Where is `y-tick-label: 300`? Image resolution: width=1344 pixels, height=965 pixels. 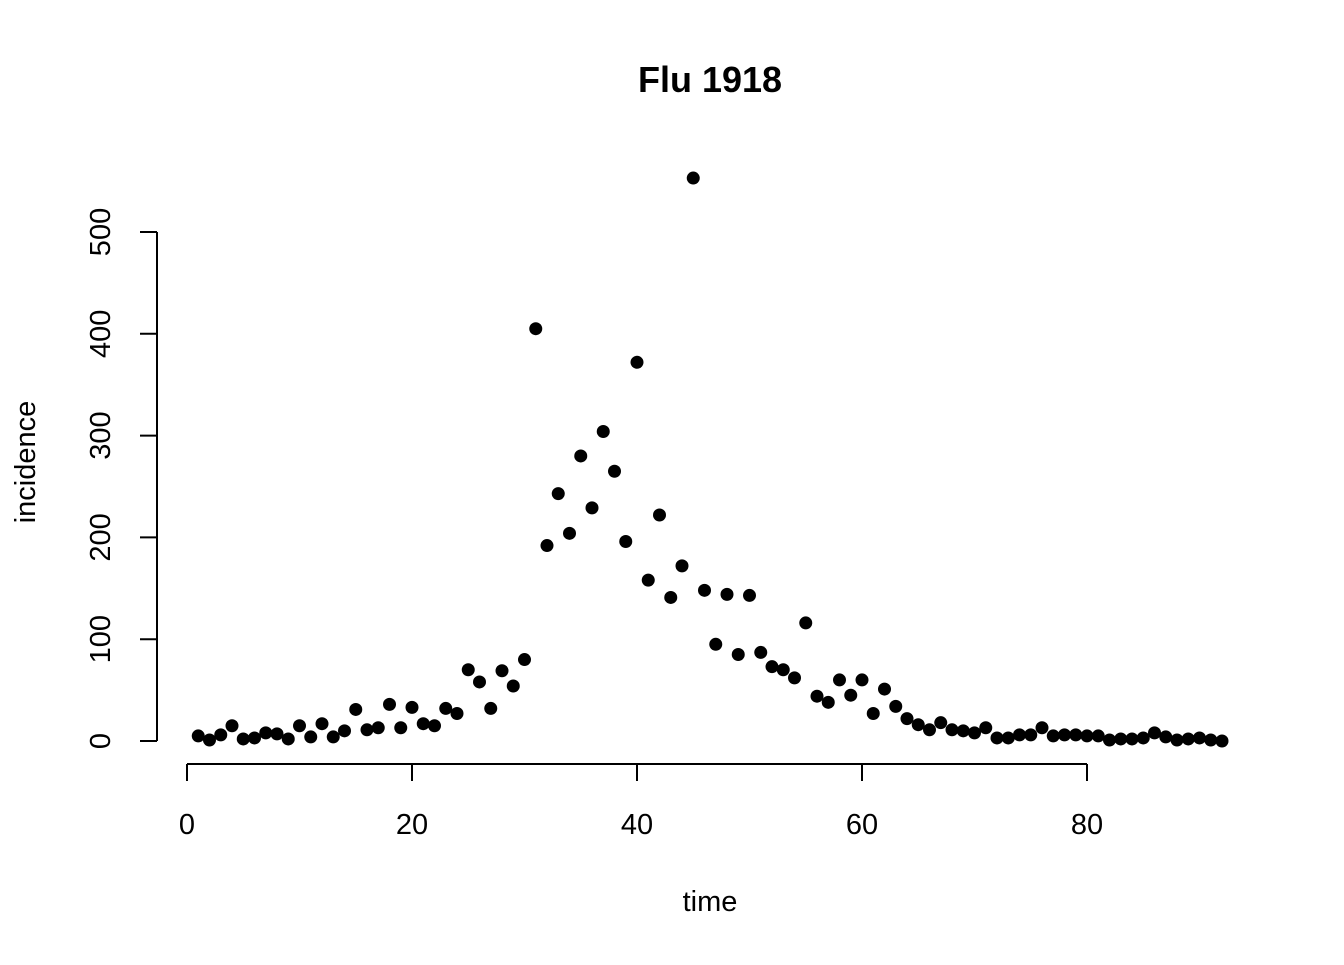 y-tick-label: 300 is located at coordinates (101, 435).